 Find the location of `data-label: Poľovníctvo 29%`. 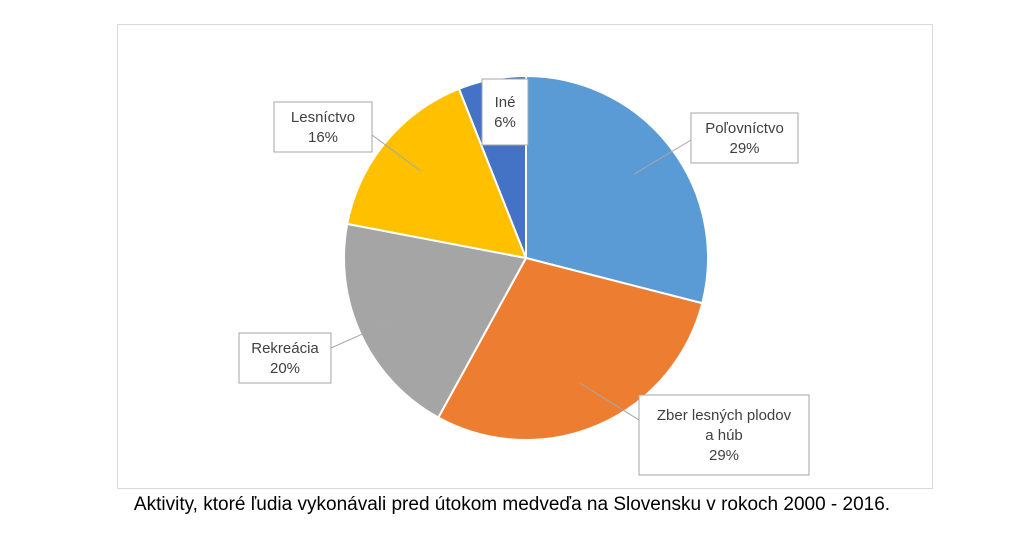

data-label: Poľovníctvo 29% is located at coordinates (744, 138).